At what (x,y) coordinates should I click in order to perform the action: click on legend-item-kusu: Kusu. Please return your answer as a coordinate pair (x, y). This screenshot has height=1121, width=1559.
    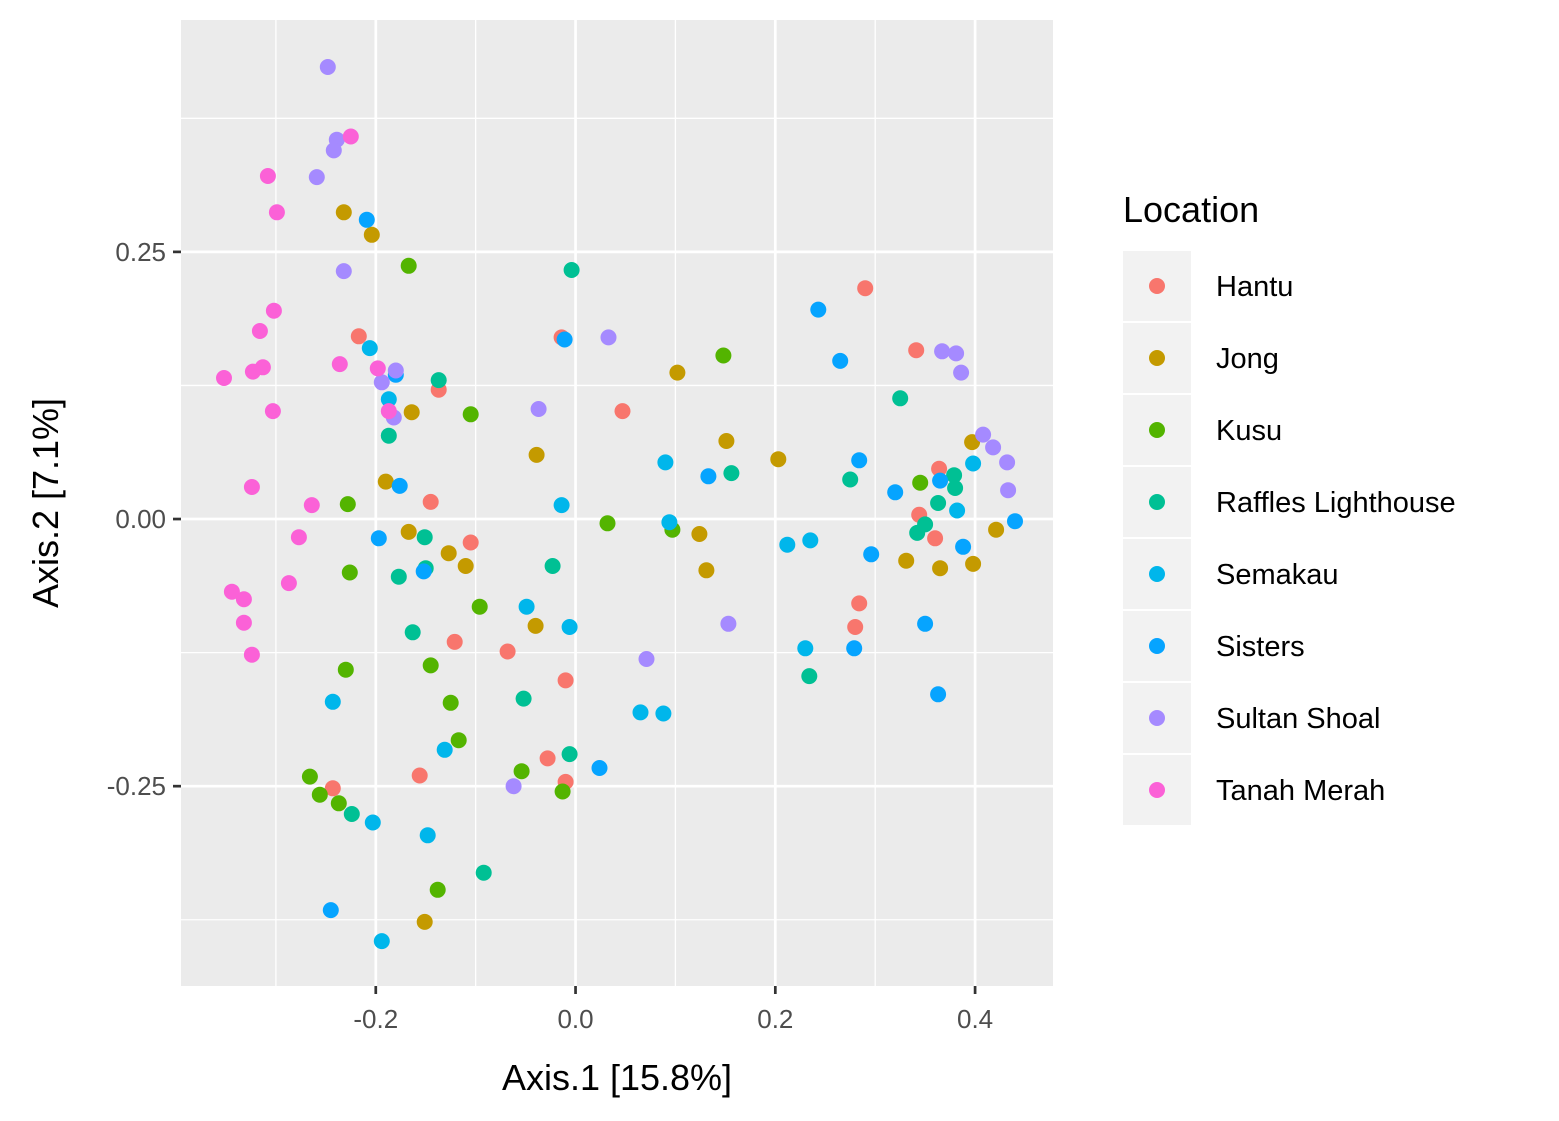
    Looking at the image, I should click on (1202, 430).